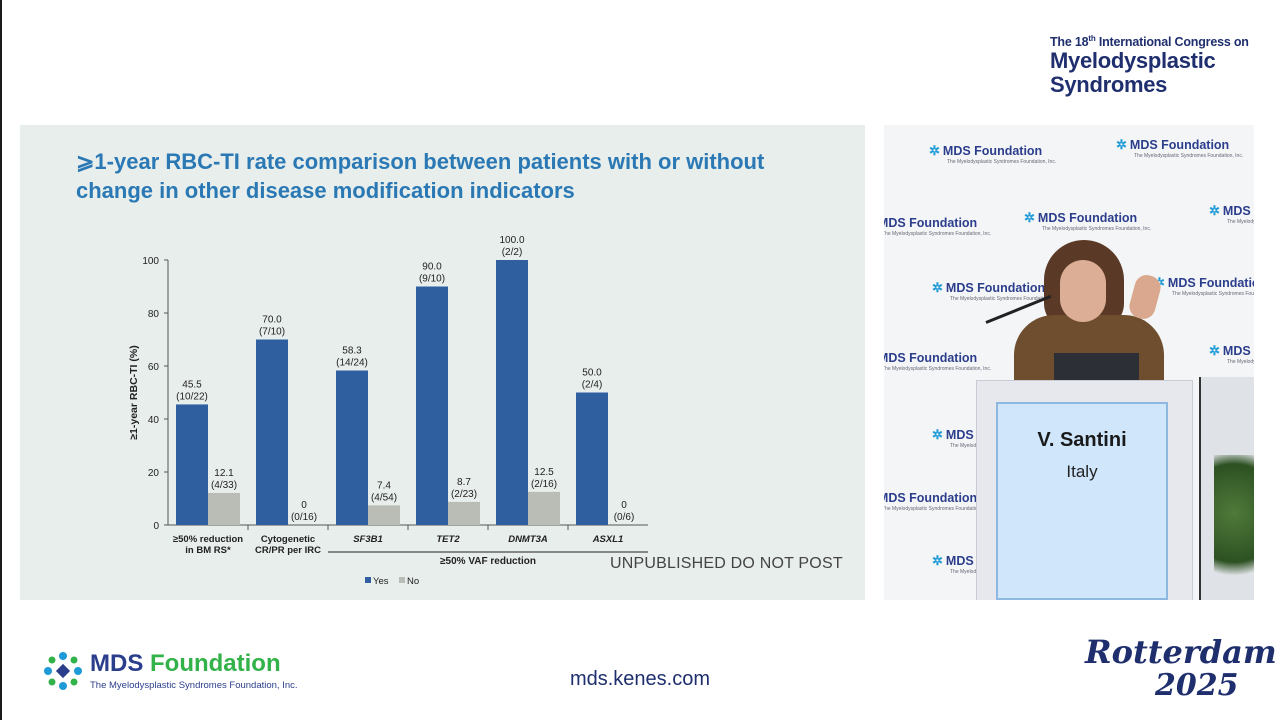  I want to click on congress-url: mds.kenes.com, so click(640, 679).